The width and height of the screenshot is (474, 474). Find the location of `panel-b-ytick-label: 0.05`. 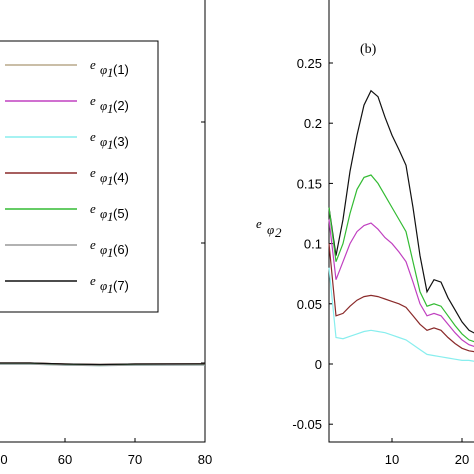

panel-b-ytick-label: 0.05 is located at coordinates (309, 304).